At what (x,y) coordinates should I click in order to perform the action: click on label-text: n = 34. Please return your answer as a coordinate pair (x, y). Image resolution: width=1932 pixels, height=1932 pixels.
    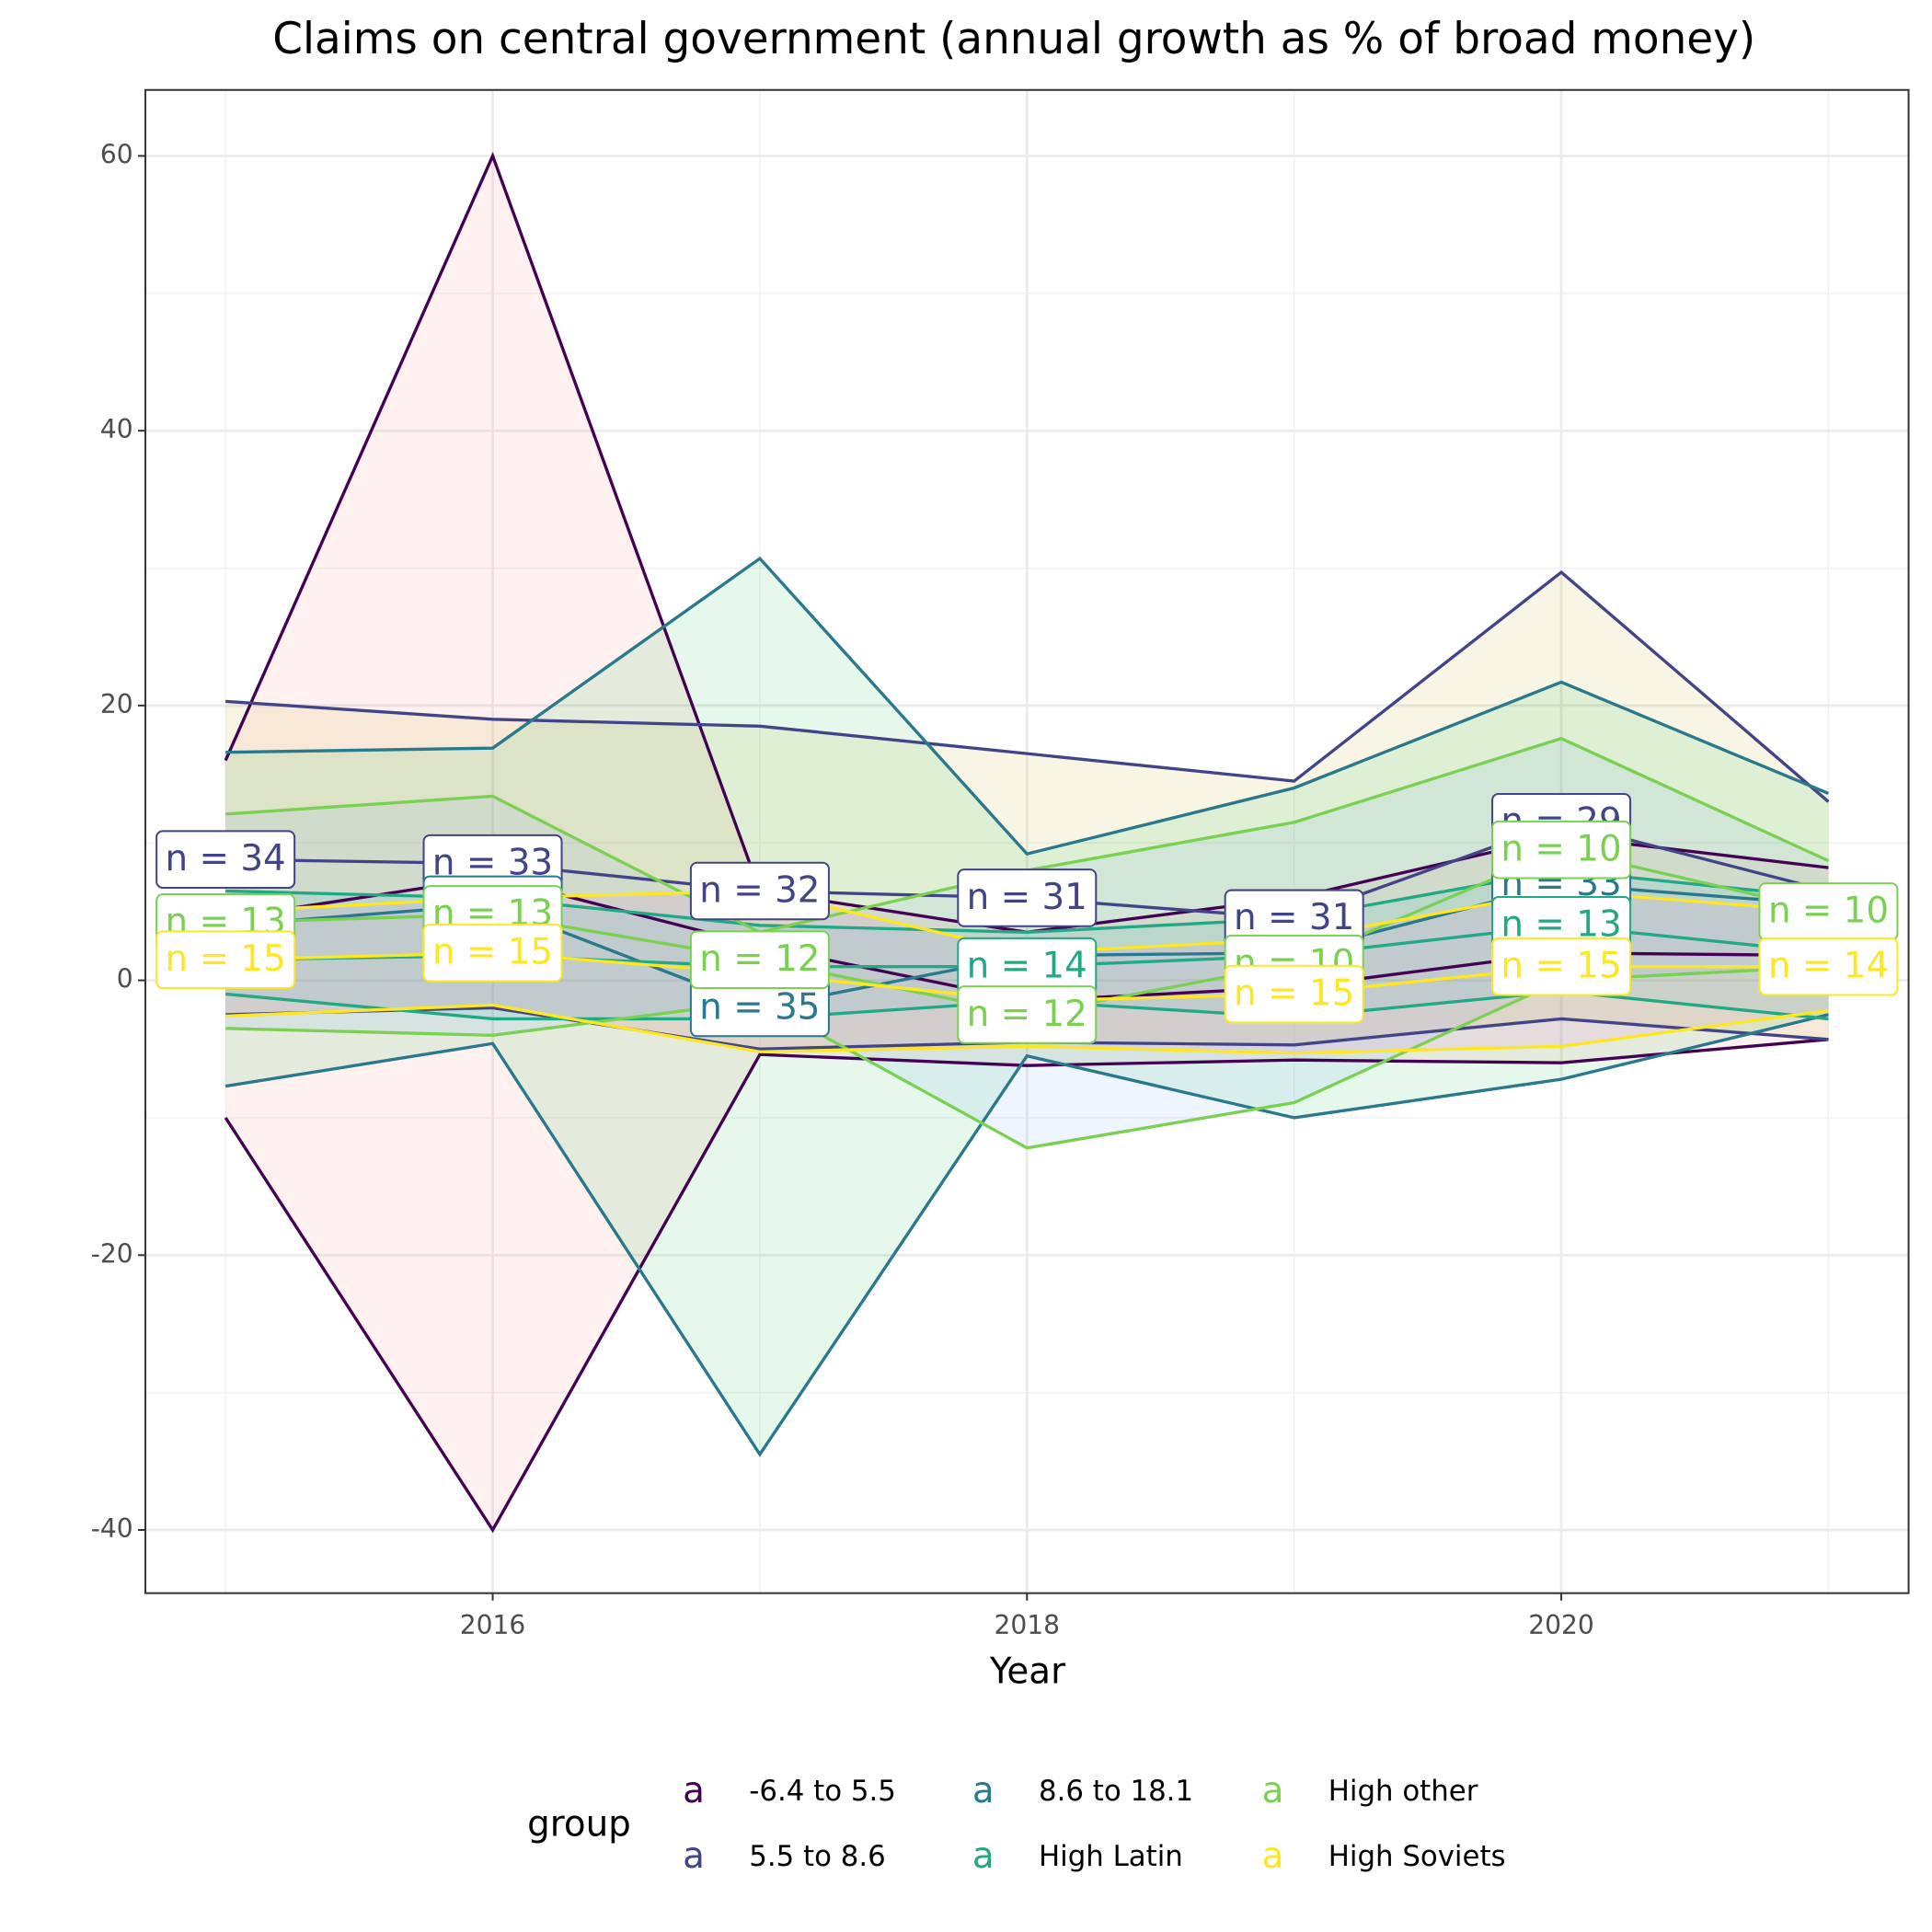
    Looking at the image, I should click on (226, 859).